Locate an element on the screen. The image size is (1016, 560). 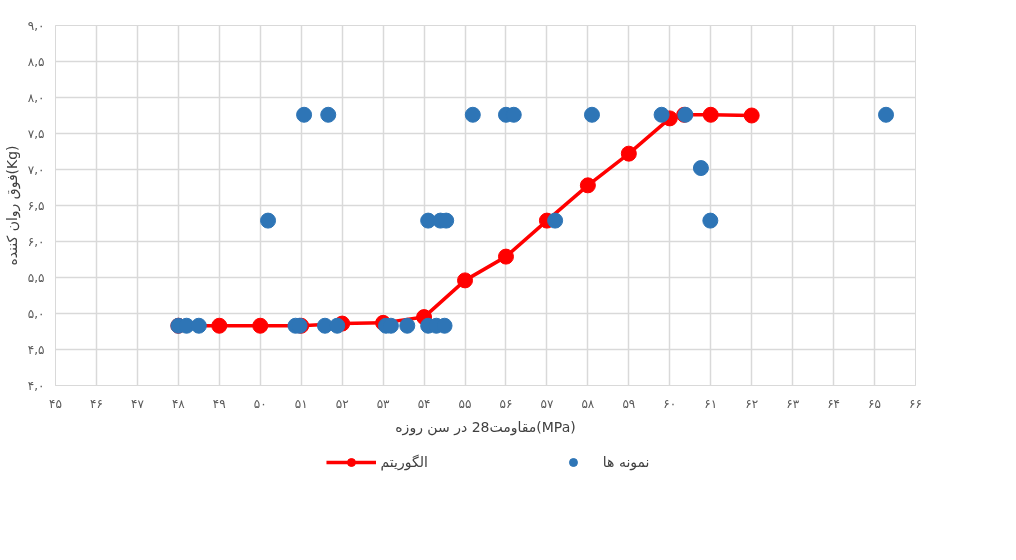
x-tick-label: ۶۱ is located at coordinates (711, 403).